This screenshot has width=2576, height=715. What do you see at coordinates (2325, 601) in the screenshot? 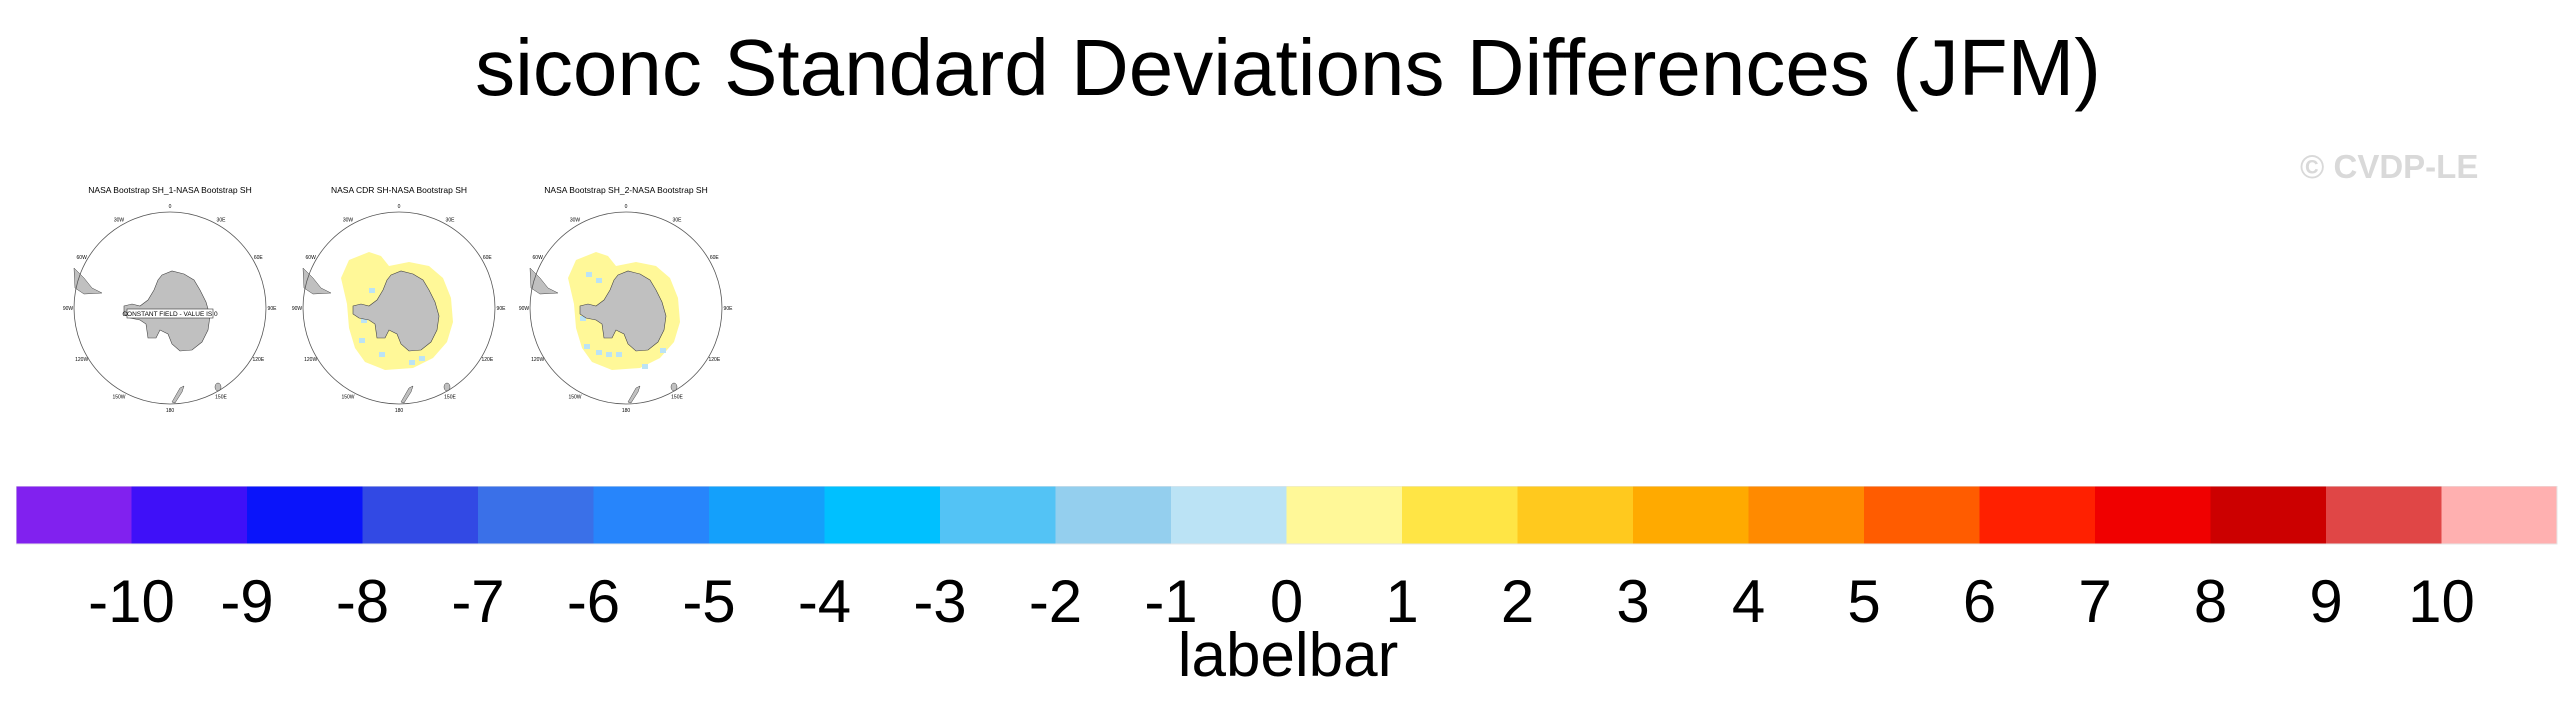
I see `colorbar-tick-label: 9` at bounding box center [2325, 601].